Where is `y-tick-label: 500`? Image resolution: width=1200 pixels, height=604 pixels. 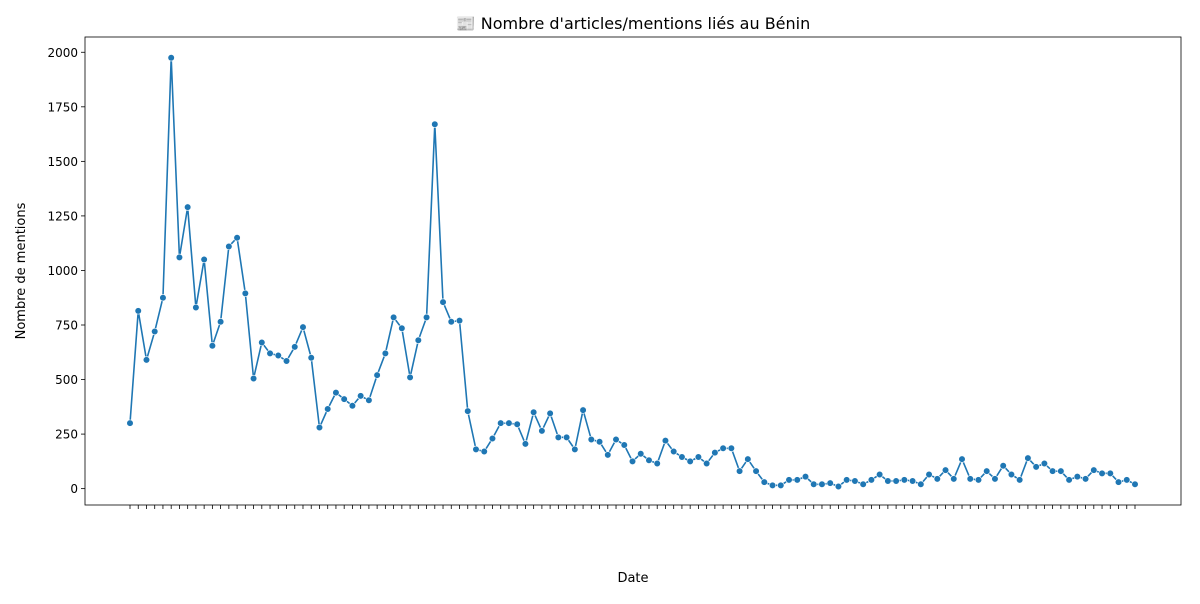 y-tick-label: 500 is located at coordinates (66, 380).